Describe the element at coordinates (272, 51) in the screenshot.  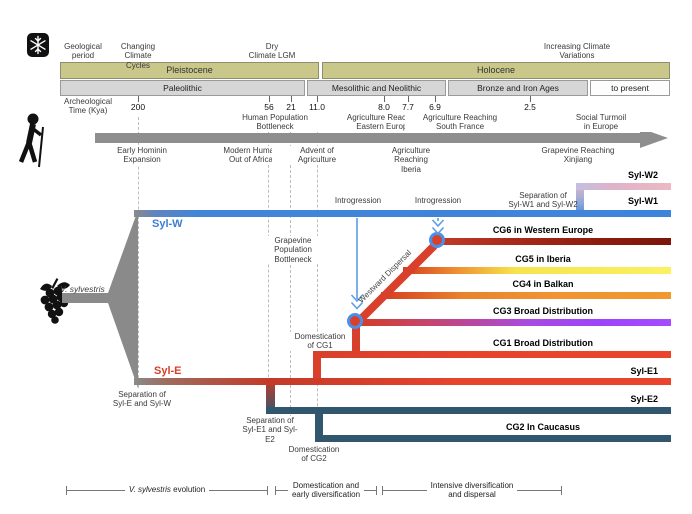
I see `note-dry-climate-lgm: Dry Climate LGM` at that location.